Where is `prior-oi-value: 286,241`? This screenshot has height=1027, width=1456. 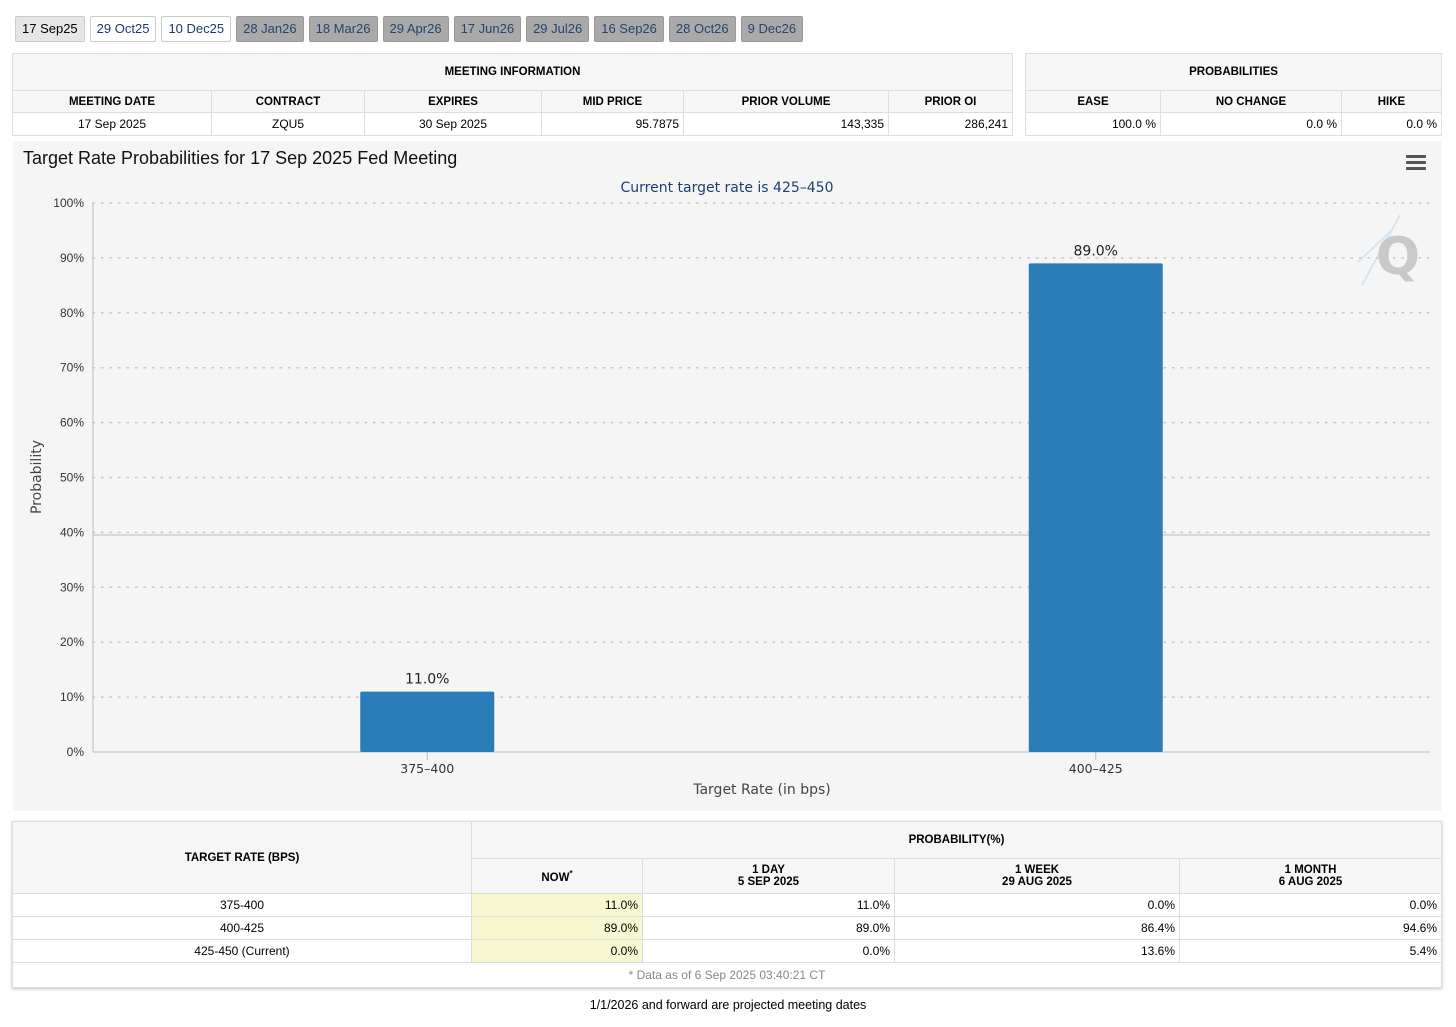
prior-oi-value: 286,241 is located at coordinates (950, 124).